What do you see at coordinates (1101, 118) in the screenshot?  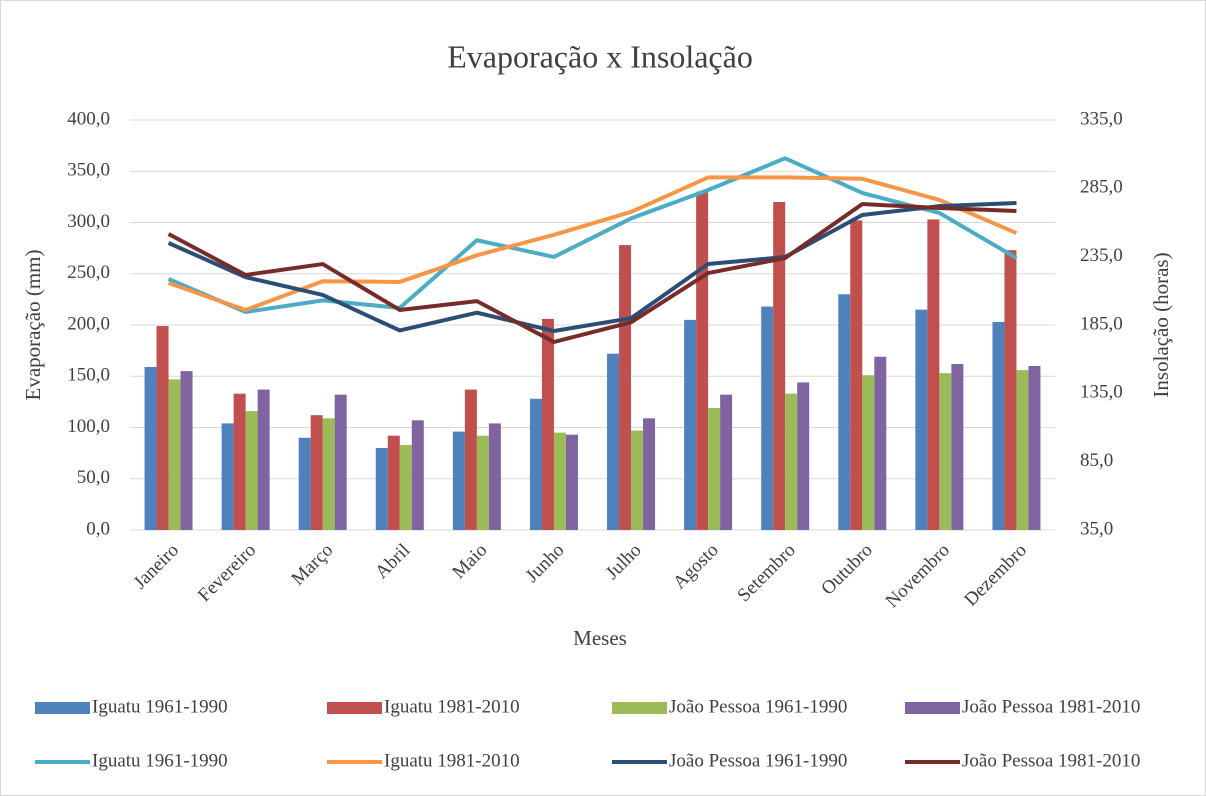 I see `y2-tick-label: 335,0` at bounding box center [1101, 118].